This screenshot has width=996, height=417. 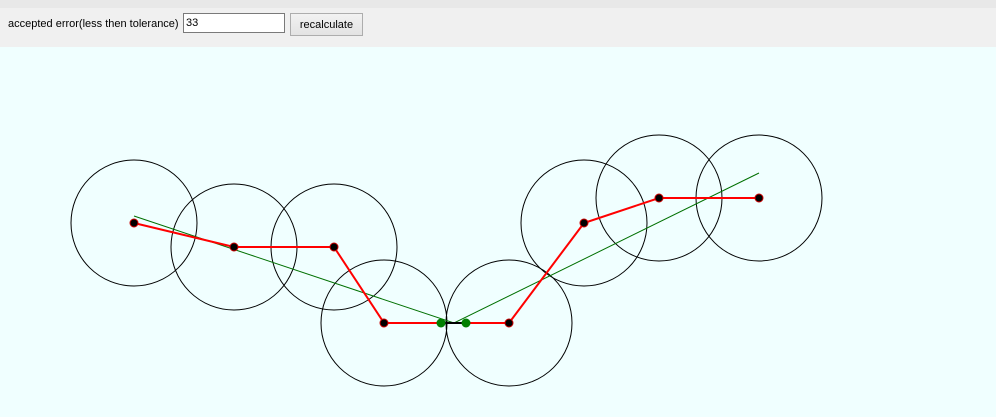 I want to click on recalculate-button: recalculate, so click(x=326, y=24).